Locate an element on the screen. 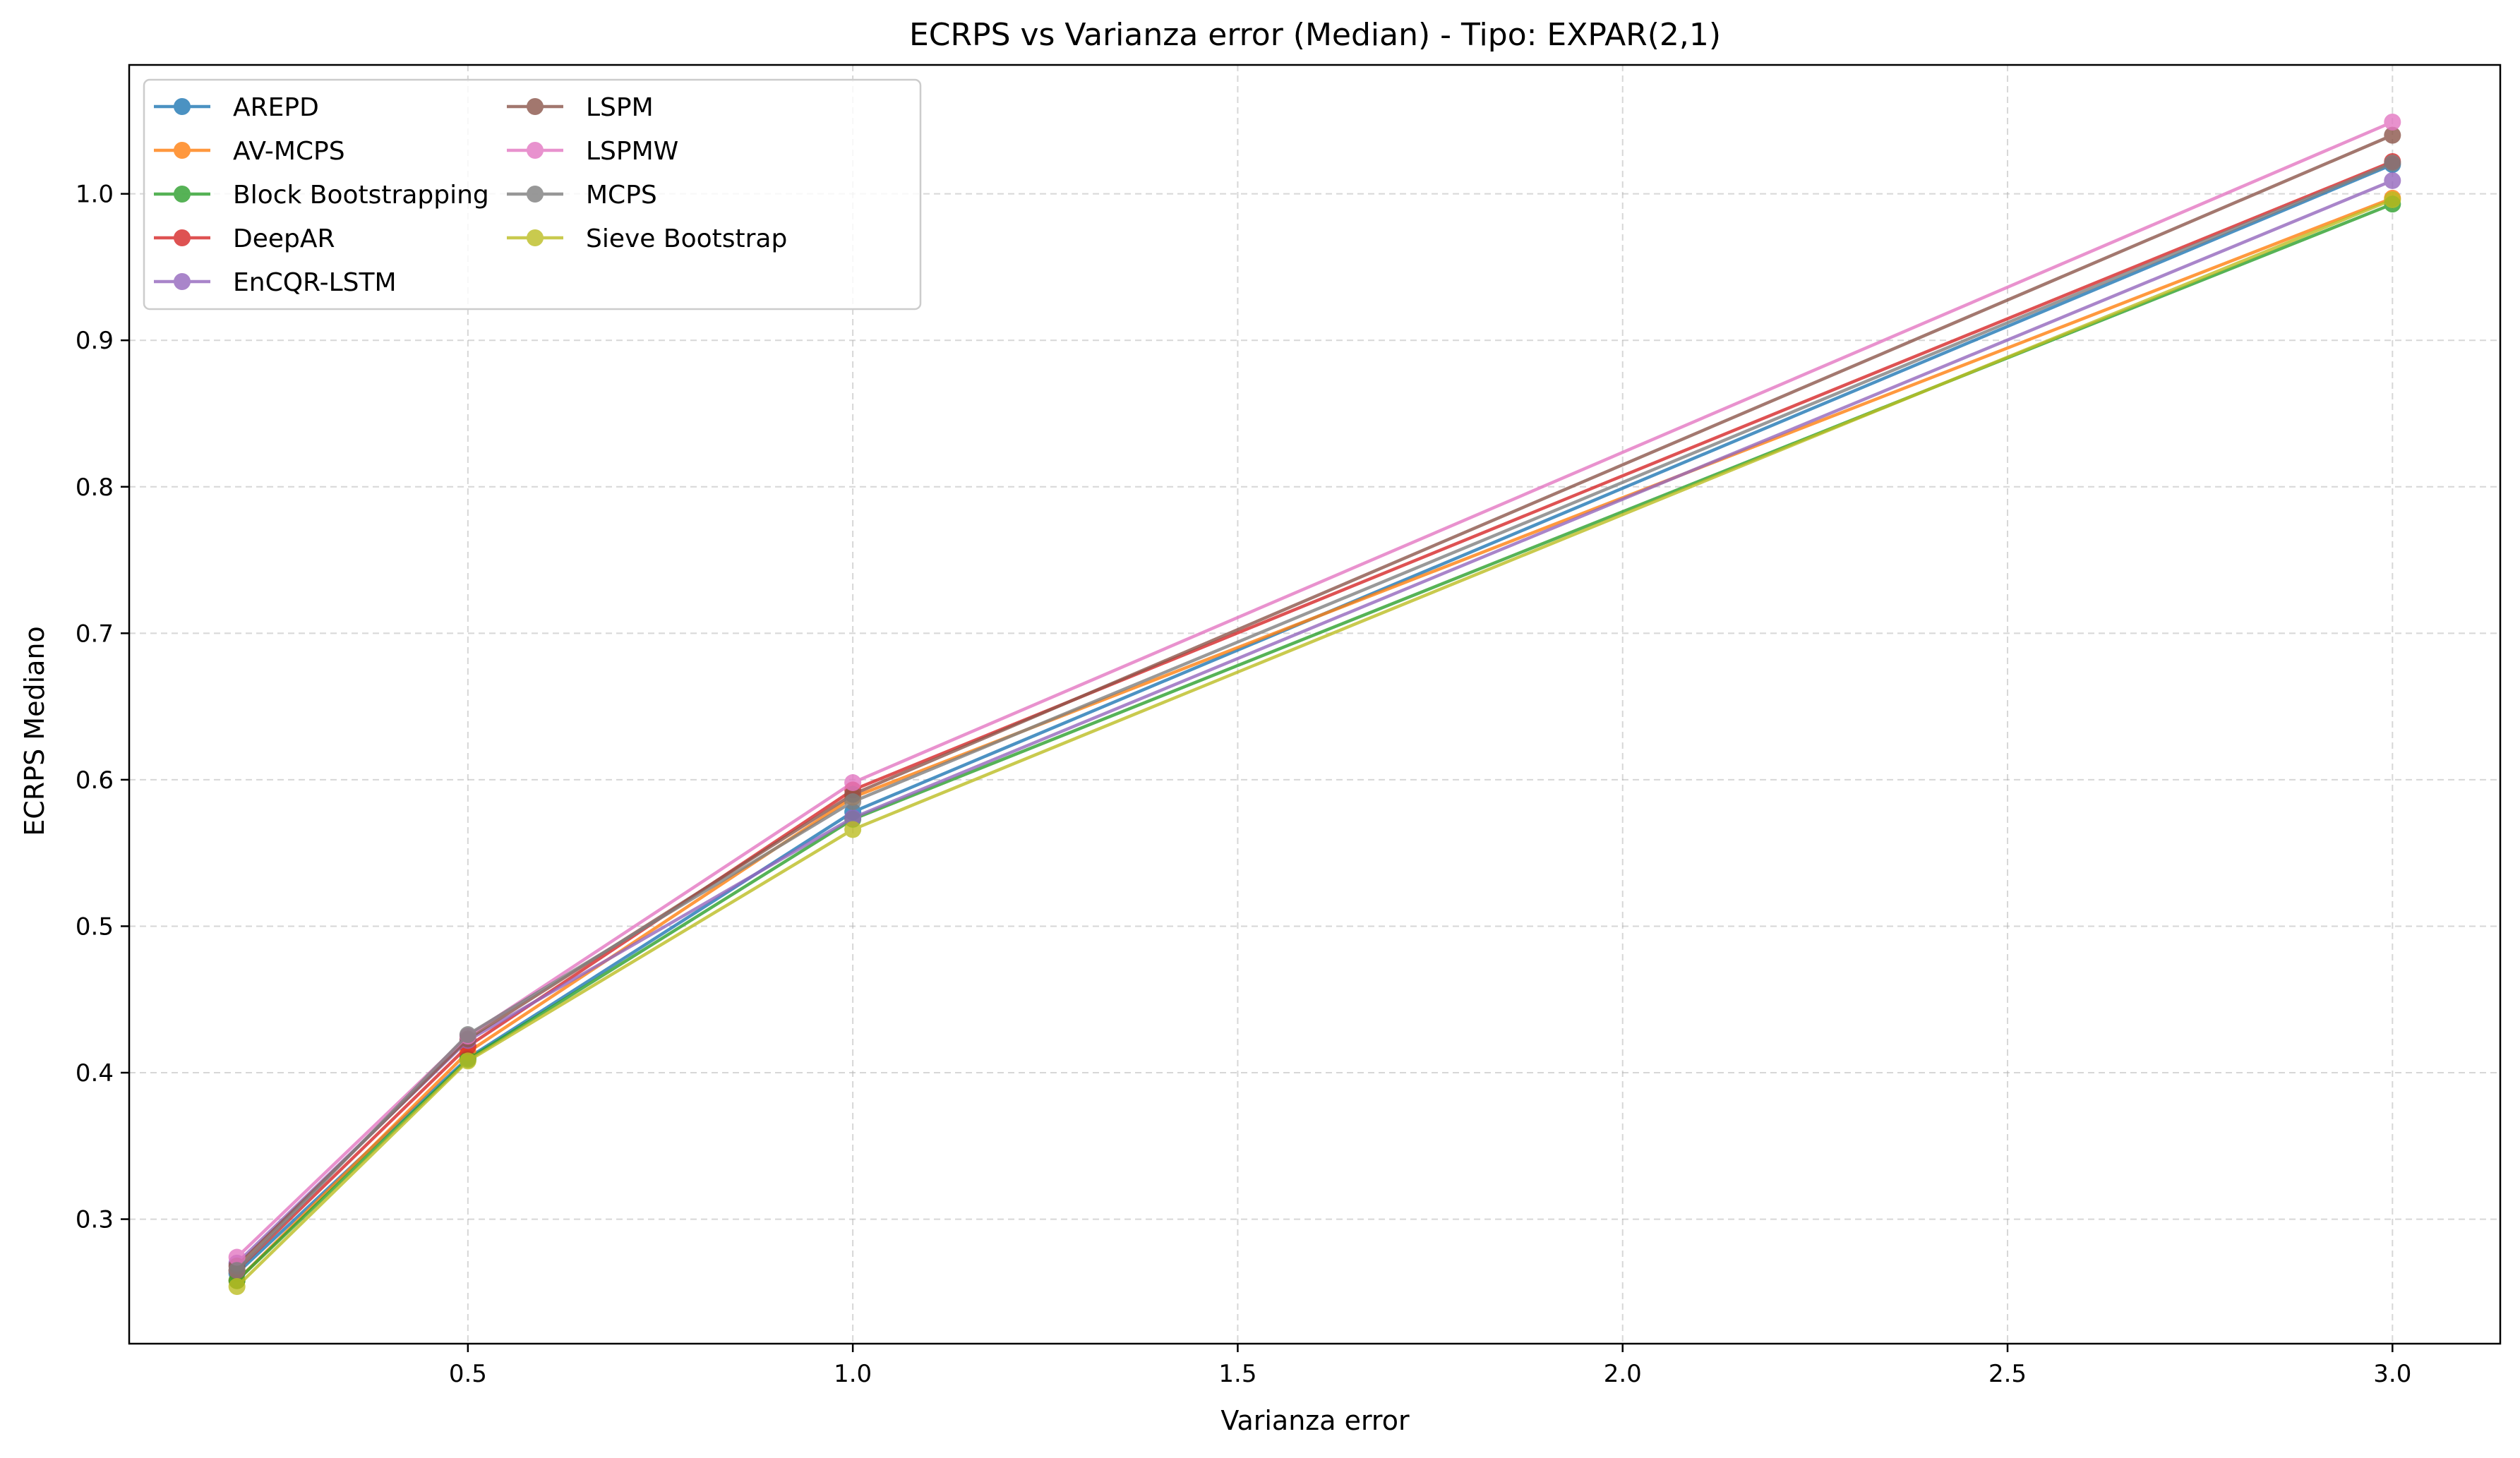 This screenshot has width=2520, height=1458. y-tick-label: 0.7 is located at coordinates (95, 634).